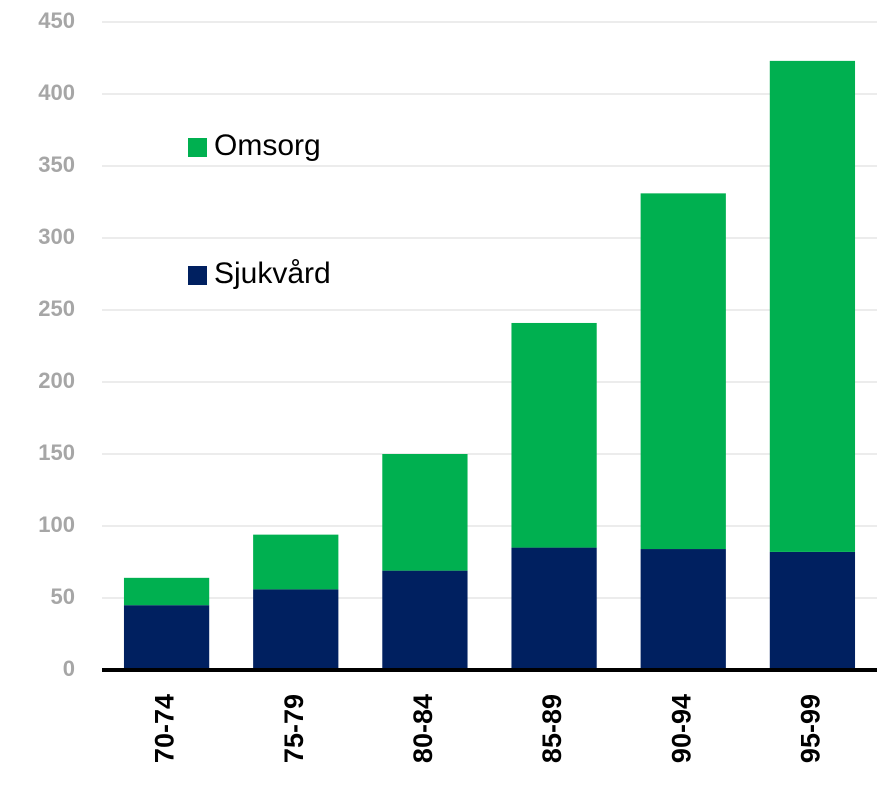 The height and width of the screenshot is (789, 877). I want to click on y-tick-label: 150, so click(56, 452).